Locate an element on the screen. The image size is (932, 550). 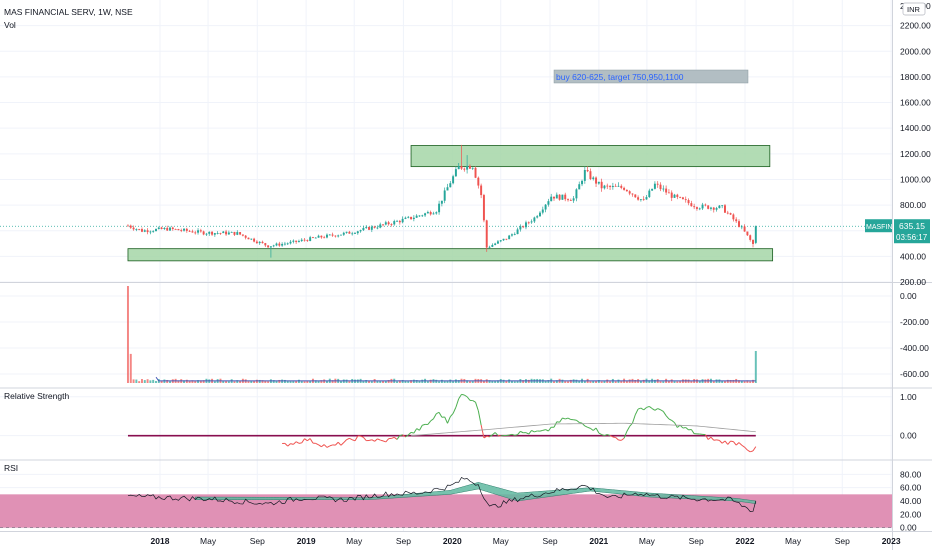
volume-ma-line is located at coordinates (455, 379).